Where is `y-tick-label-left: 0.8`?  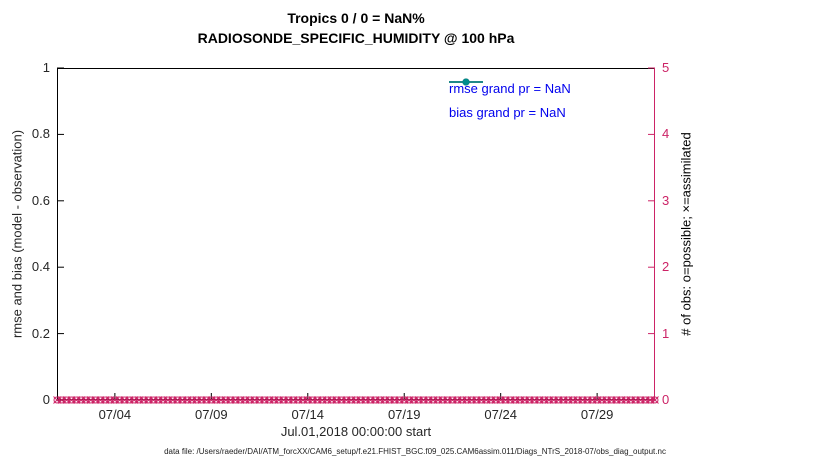 y-tick-label-left: 0.8 is located at coordinates (40, 134).